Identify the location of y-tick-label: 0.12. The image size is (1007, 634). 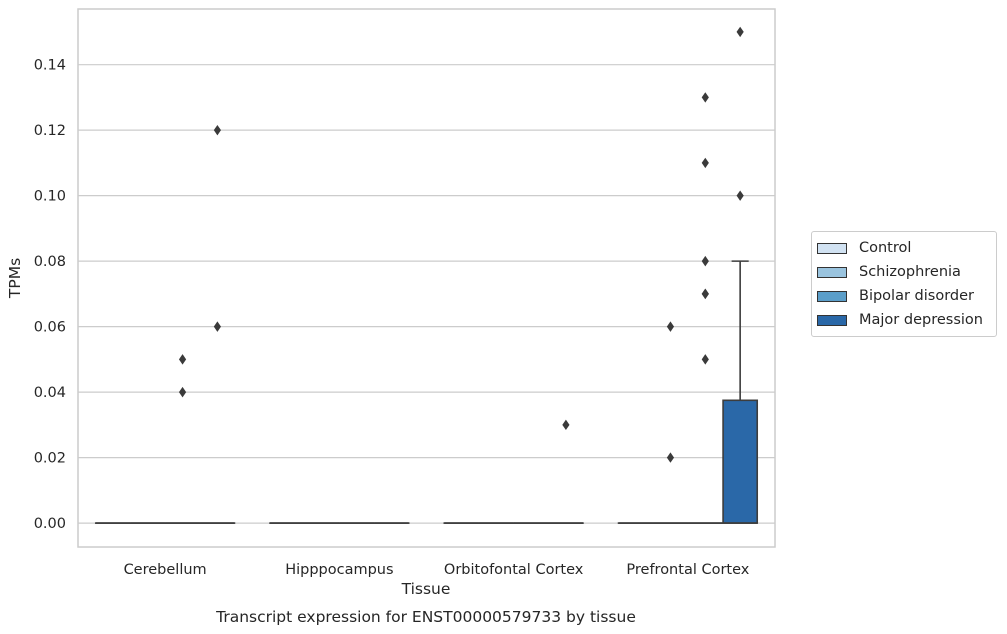
(50, 131).